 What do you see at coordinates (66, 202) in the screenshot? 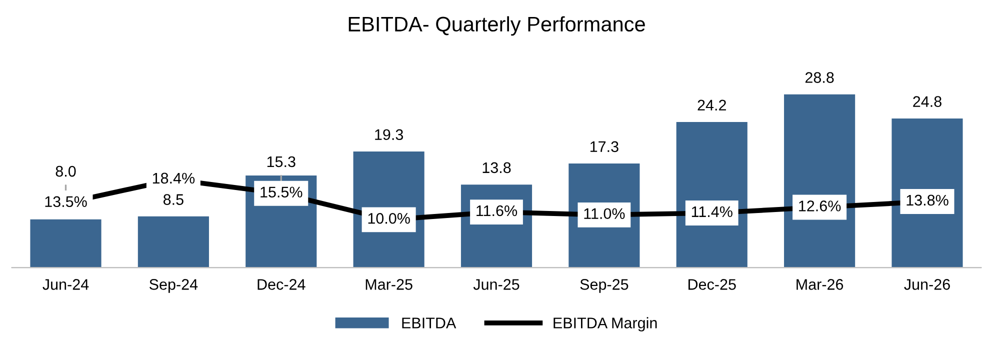
I see `data-label: 13.5%` at bounding box center [66, 202].